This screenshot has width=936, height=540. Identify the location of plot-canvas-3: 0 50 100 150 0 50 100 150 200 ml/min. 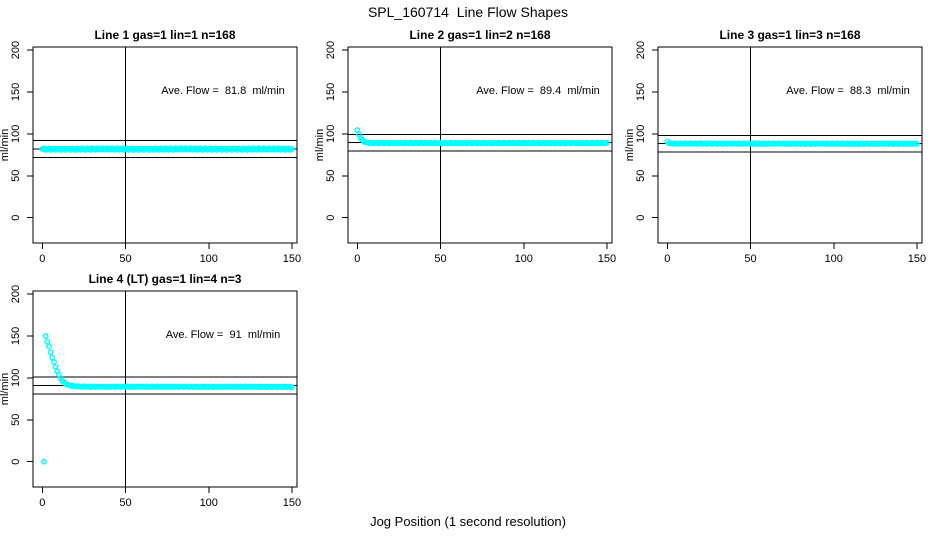
(150, 397).